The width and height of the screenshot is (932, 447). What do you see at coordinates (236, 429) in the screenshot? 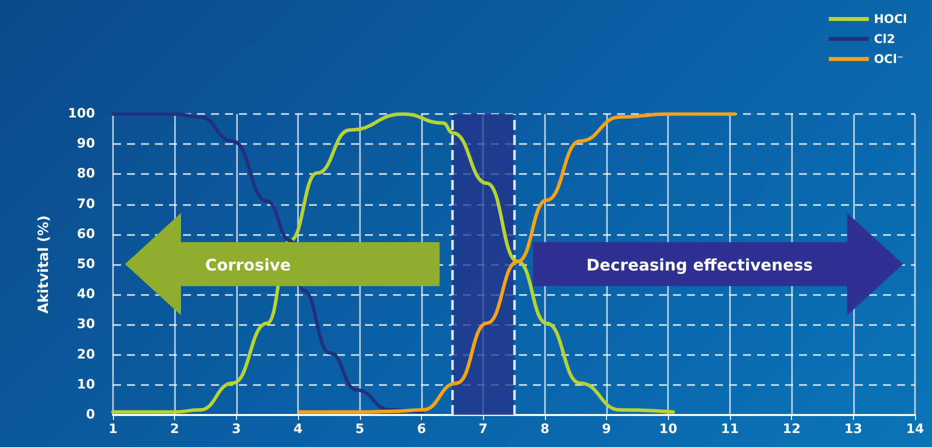
I see `x-tick-label: 3` at bounding box center [236, 429].